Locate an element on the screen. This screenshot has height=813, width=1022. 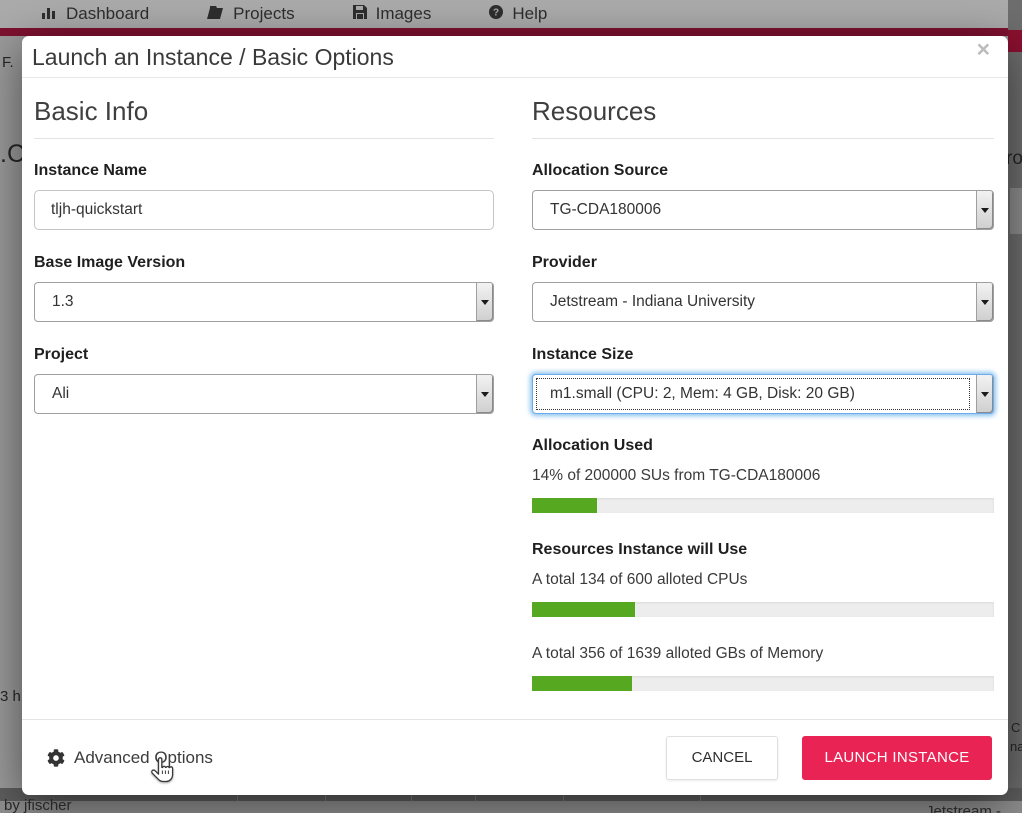
nav-item-projects: Projects is located at coordinates (251, 16).